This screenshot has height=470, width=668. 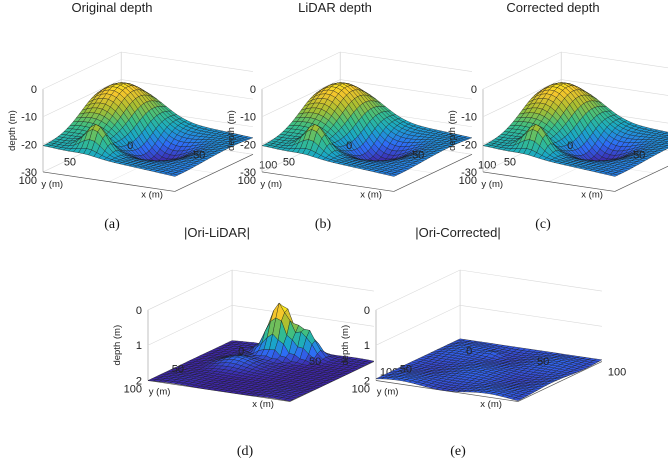 What do you see at coordinates (543, 224) in the screenshot?
I see `panel-caption: (c)` at bounding box center [543, 224].